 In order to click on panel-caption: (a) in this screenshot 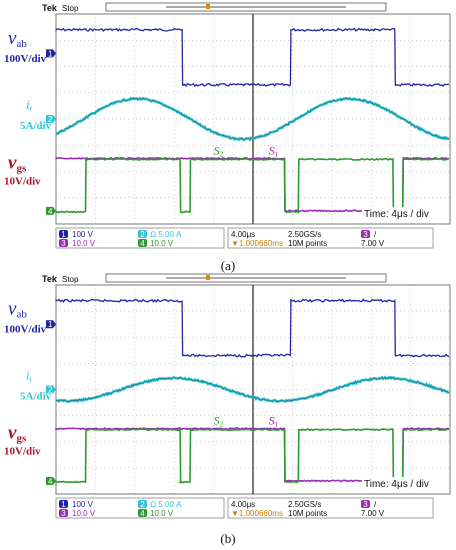, I will do `click(228, 265)`.